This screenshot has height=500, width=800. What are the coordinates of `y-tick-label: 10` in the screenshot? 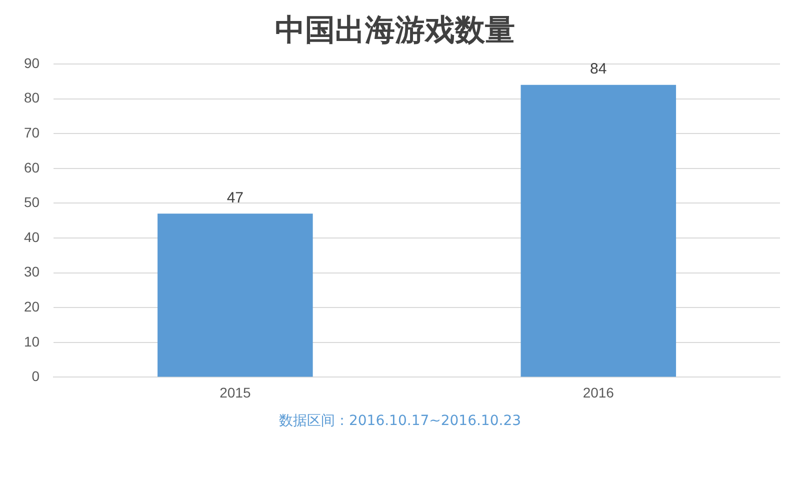 It's located at (32, 341).